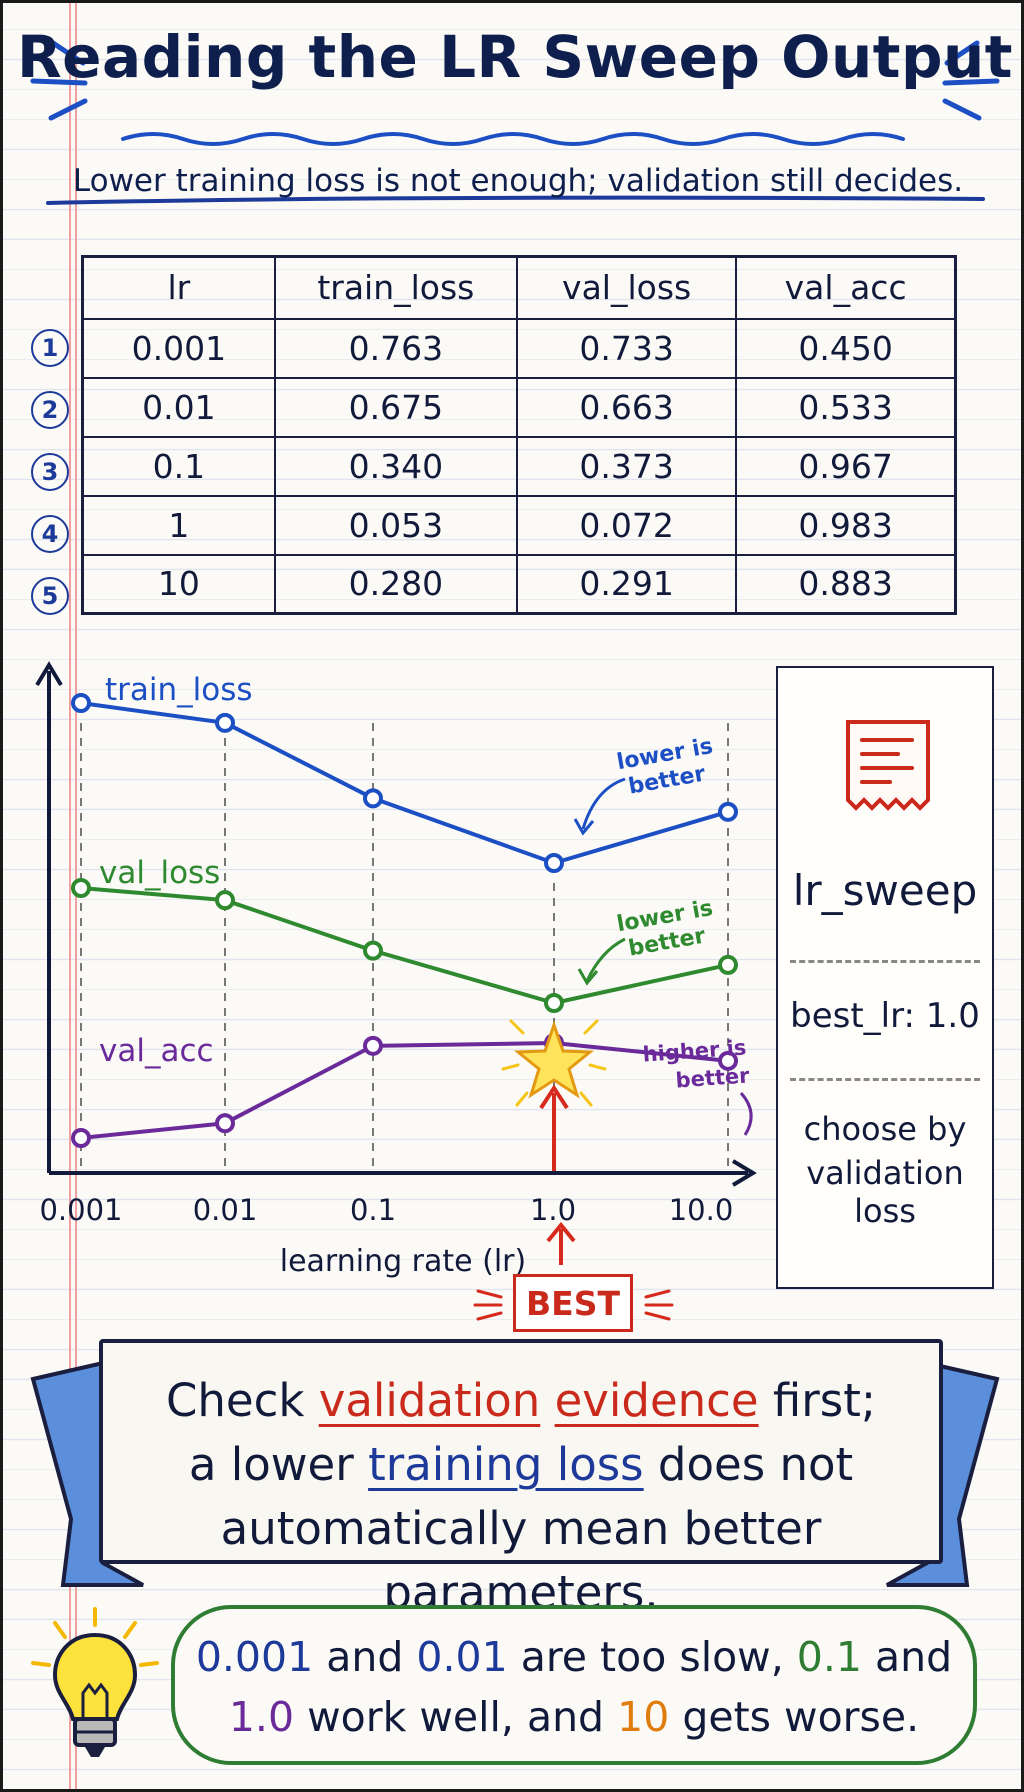  I want to click on cell-train-loss: 0.675, so click(396, 407).